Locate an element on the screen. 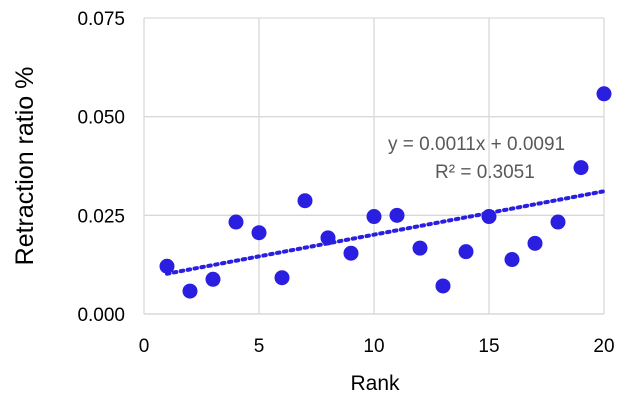  x-tick-labels: 0 5 10 15 20 is located at coordinates (377, 346).